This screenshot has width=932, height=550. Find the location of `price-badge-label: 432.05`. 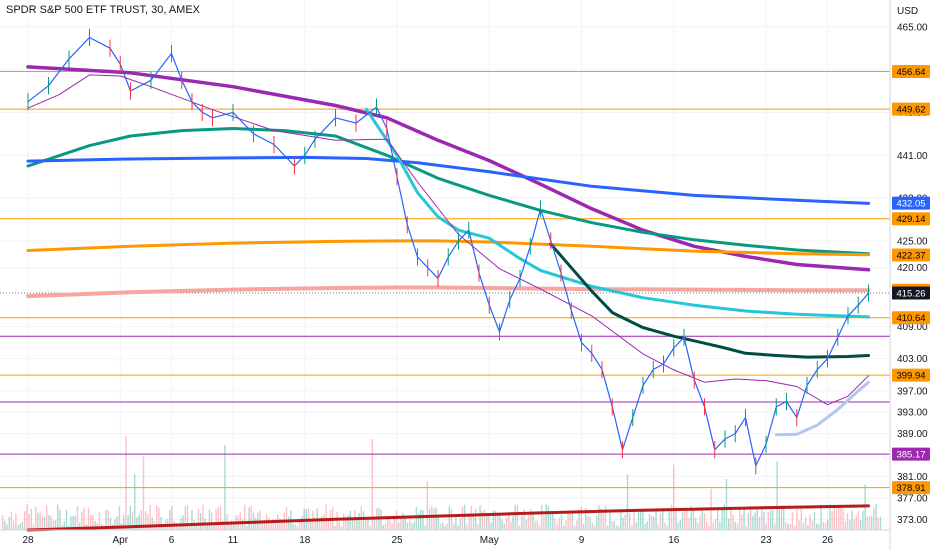

price-badge-label: 432.05 is located at coordinates (910, 203).